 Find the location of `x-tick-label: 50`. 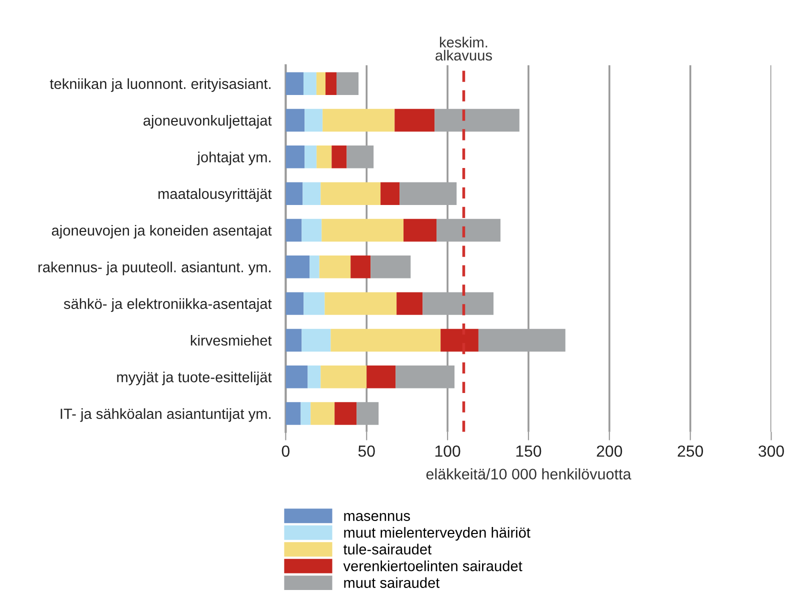

x-tick-label: 50 is located at coordinates (366, 451).